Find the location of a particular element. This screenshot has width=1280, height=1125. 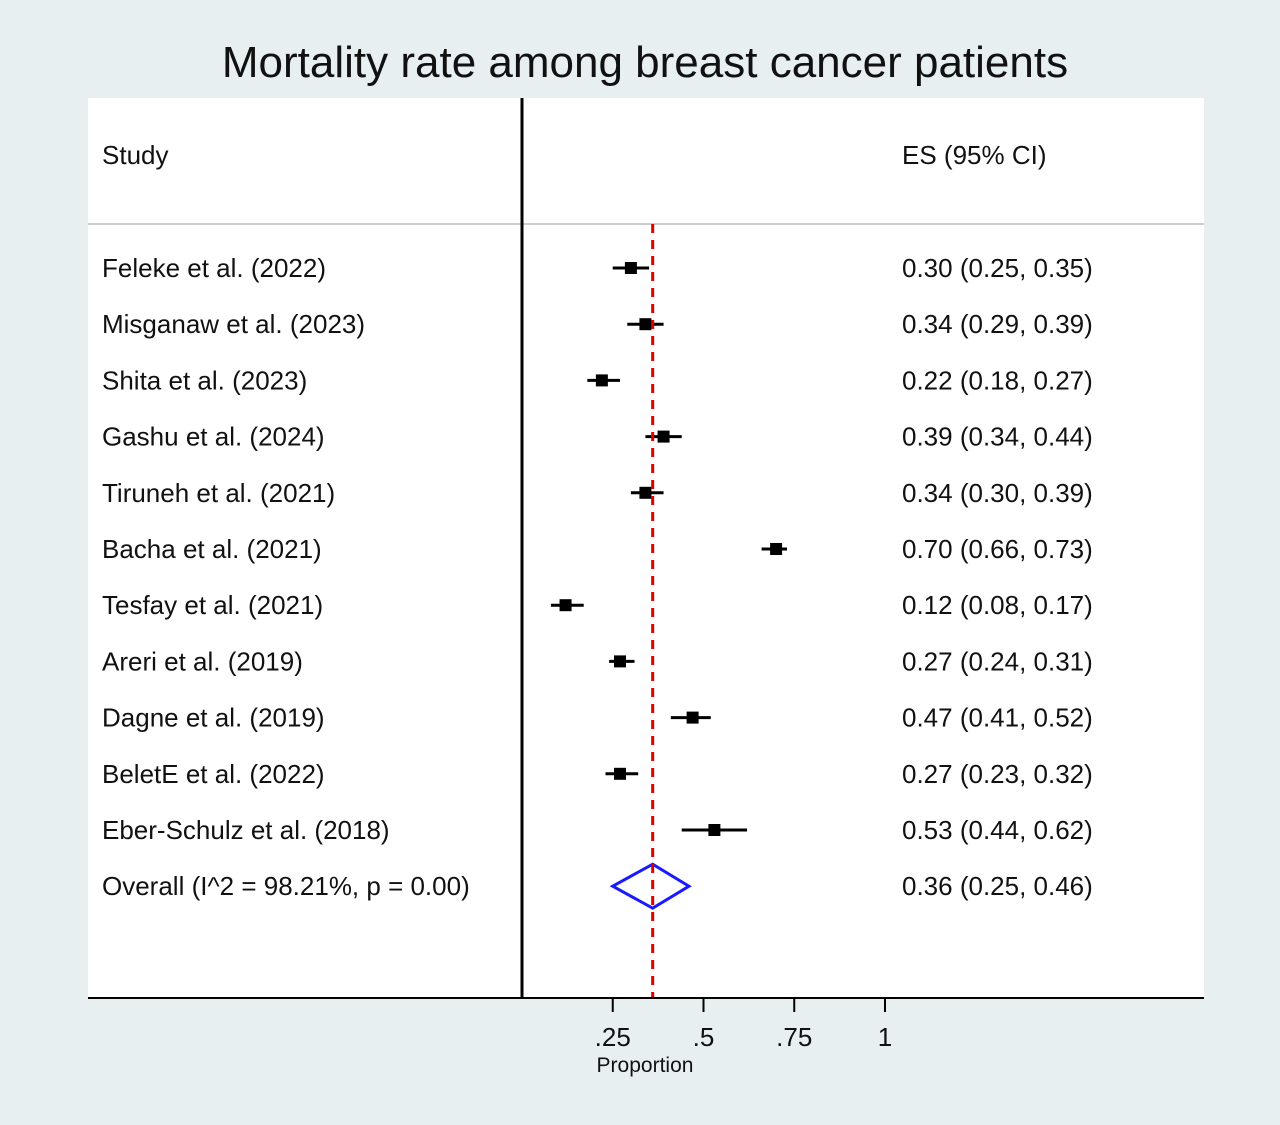

effect-size-text: 0.22 (0.18, 0.27) is located at coordinates (997, 380).